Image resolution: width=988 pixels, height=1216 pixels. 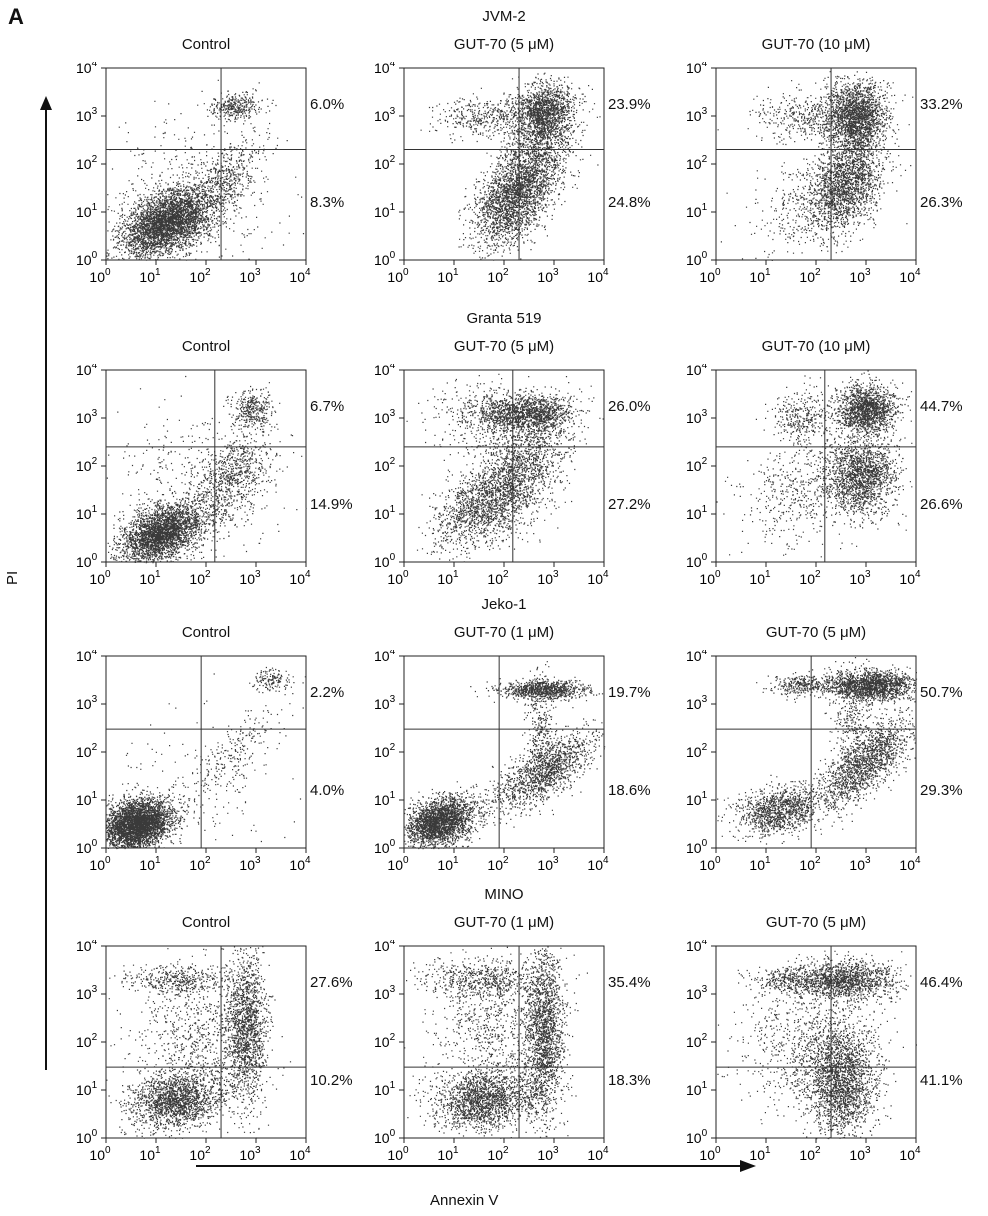 What do you see at coordinates (941, 692) in the screenshot?
I see `upper-right-percentage: 50.7%` at bounding box center [941, 692].